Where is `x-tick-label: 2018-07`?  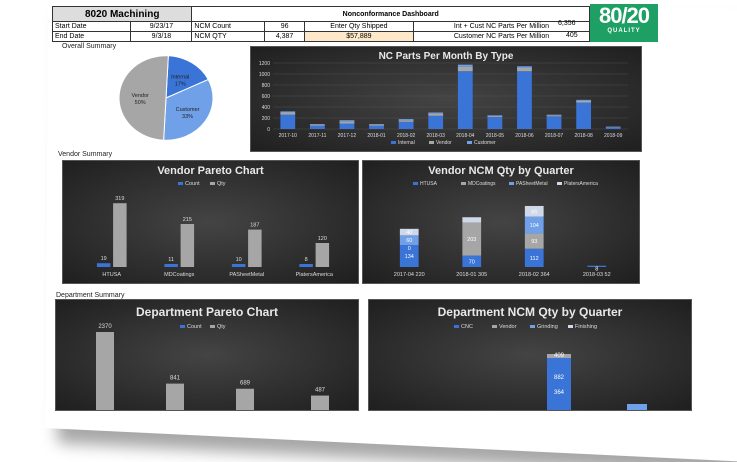
x-tick-label: 2018-07 is located at coordinates (554, 136).